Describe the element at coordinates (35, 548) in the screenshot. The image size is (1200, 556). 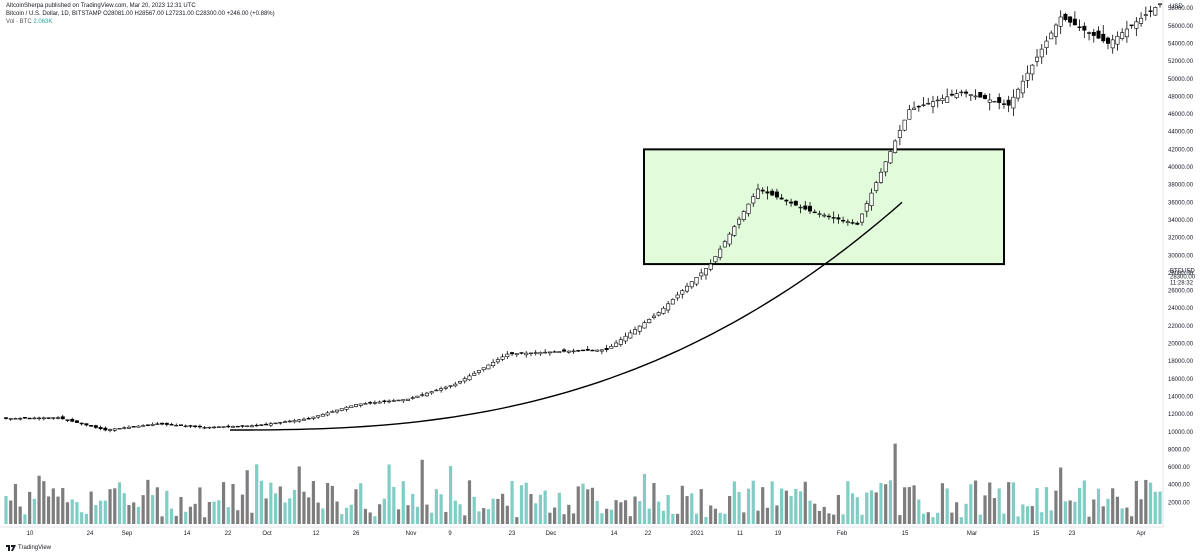
I see `tradingview-label: TradingView` at that location.